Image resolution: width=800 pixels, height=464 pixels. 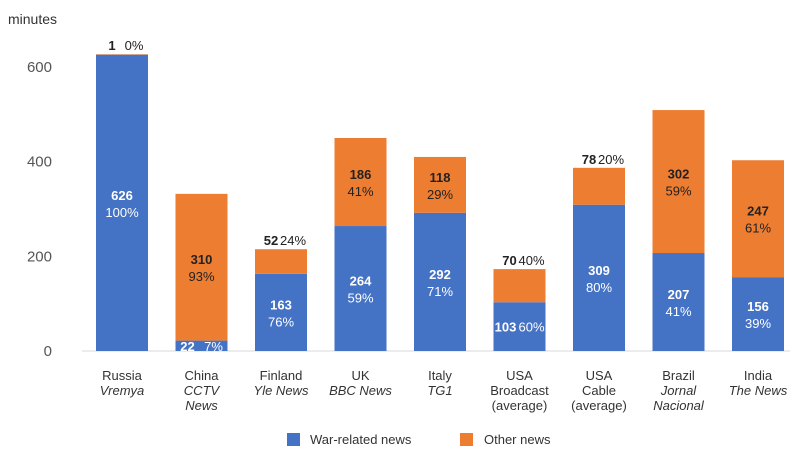 I want to click on y-tick-label: 400, so click(x=39, y=162).